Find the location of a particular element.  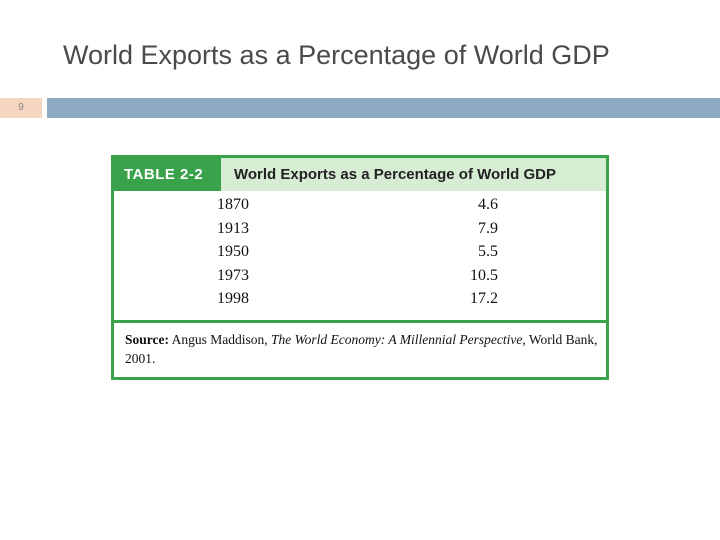

title-accent-bar is located at coordinates (383, 108).